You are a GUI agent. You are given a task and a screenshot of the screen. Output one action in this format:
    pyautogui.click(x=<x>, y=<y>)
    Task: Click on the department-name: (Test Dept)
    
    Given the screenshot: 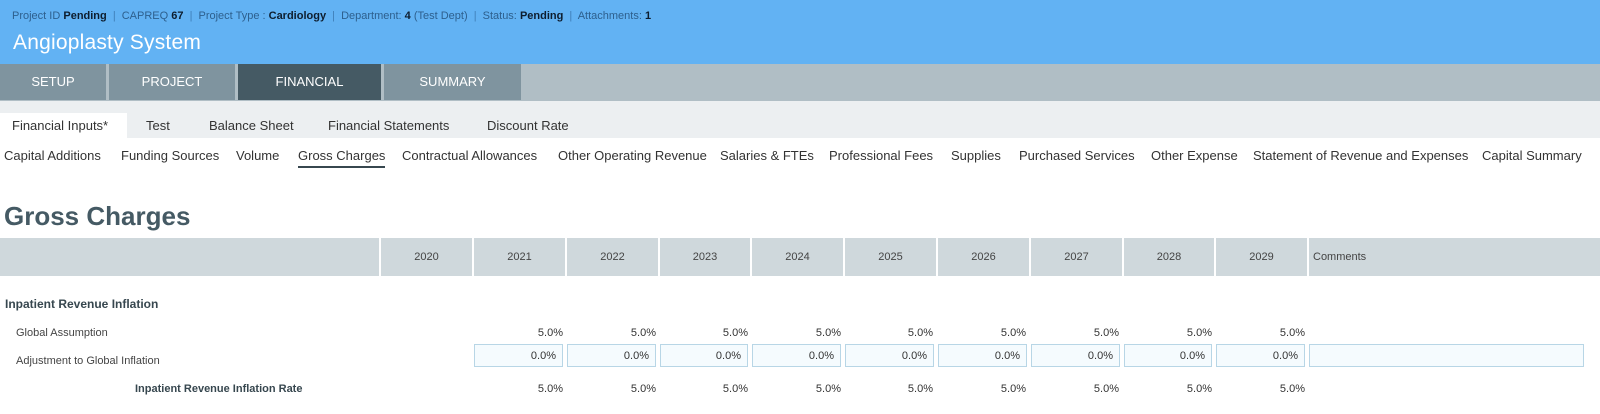 What is the action you would take?
    pyautogui.click(x=440, y=16)
    